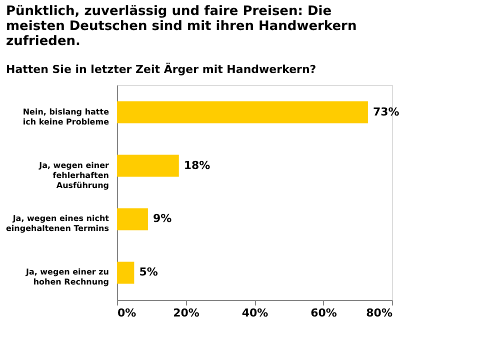 The width and height of the screenshot is (490, 337). Describe the element at coordinates (379, 313) in the screenshot. I see `x-tick-label: 80%` at that location.